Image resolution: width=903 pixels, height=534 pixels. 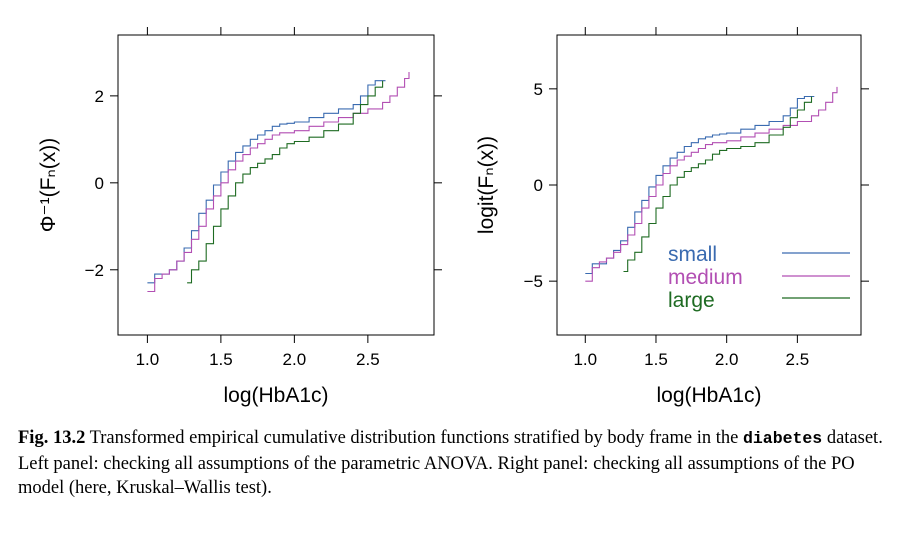 What do you see at coordinates (486, 185) in the screenshot?
I see `right-y-axis-label: logit(Fₙ(x))` at bounding box center [486, 185].